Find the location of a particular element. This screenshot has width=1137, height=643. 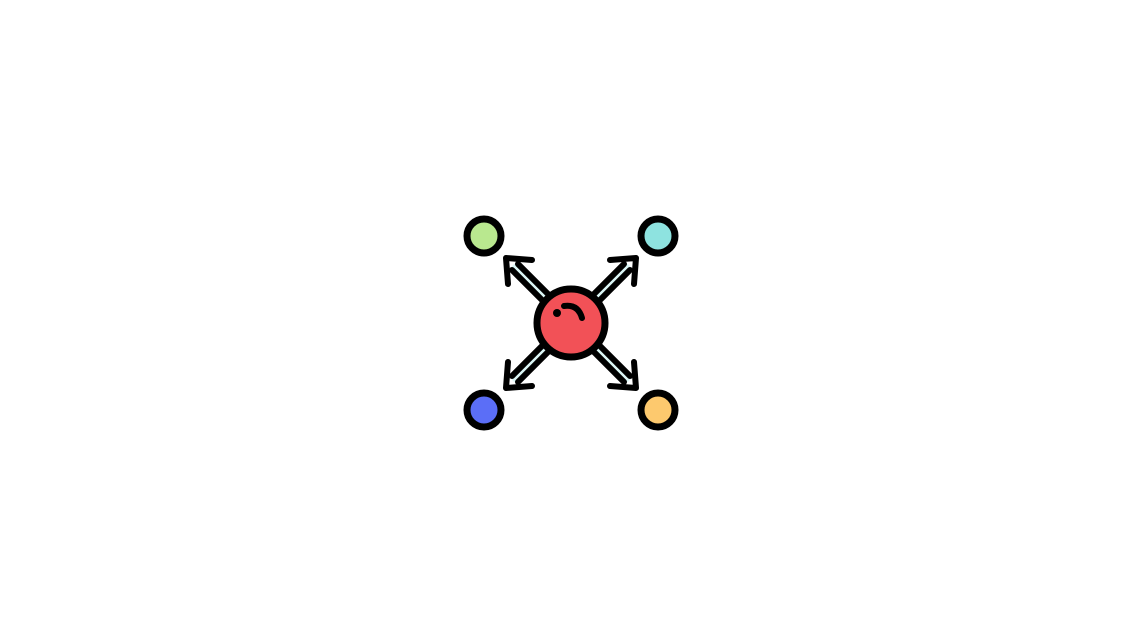

node-bottom-right-icon is located at coordinates (658, 410).